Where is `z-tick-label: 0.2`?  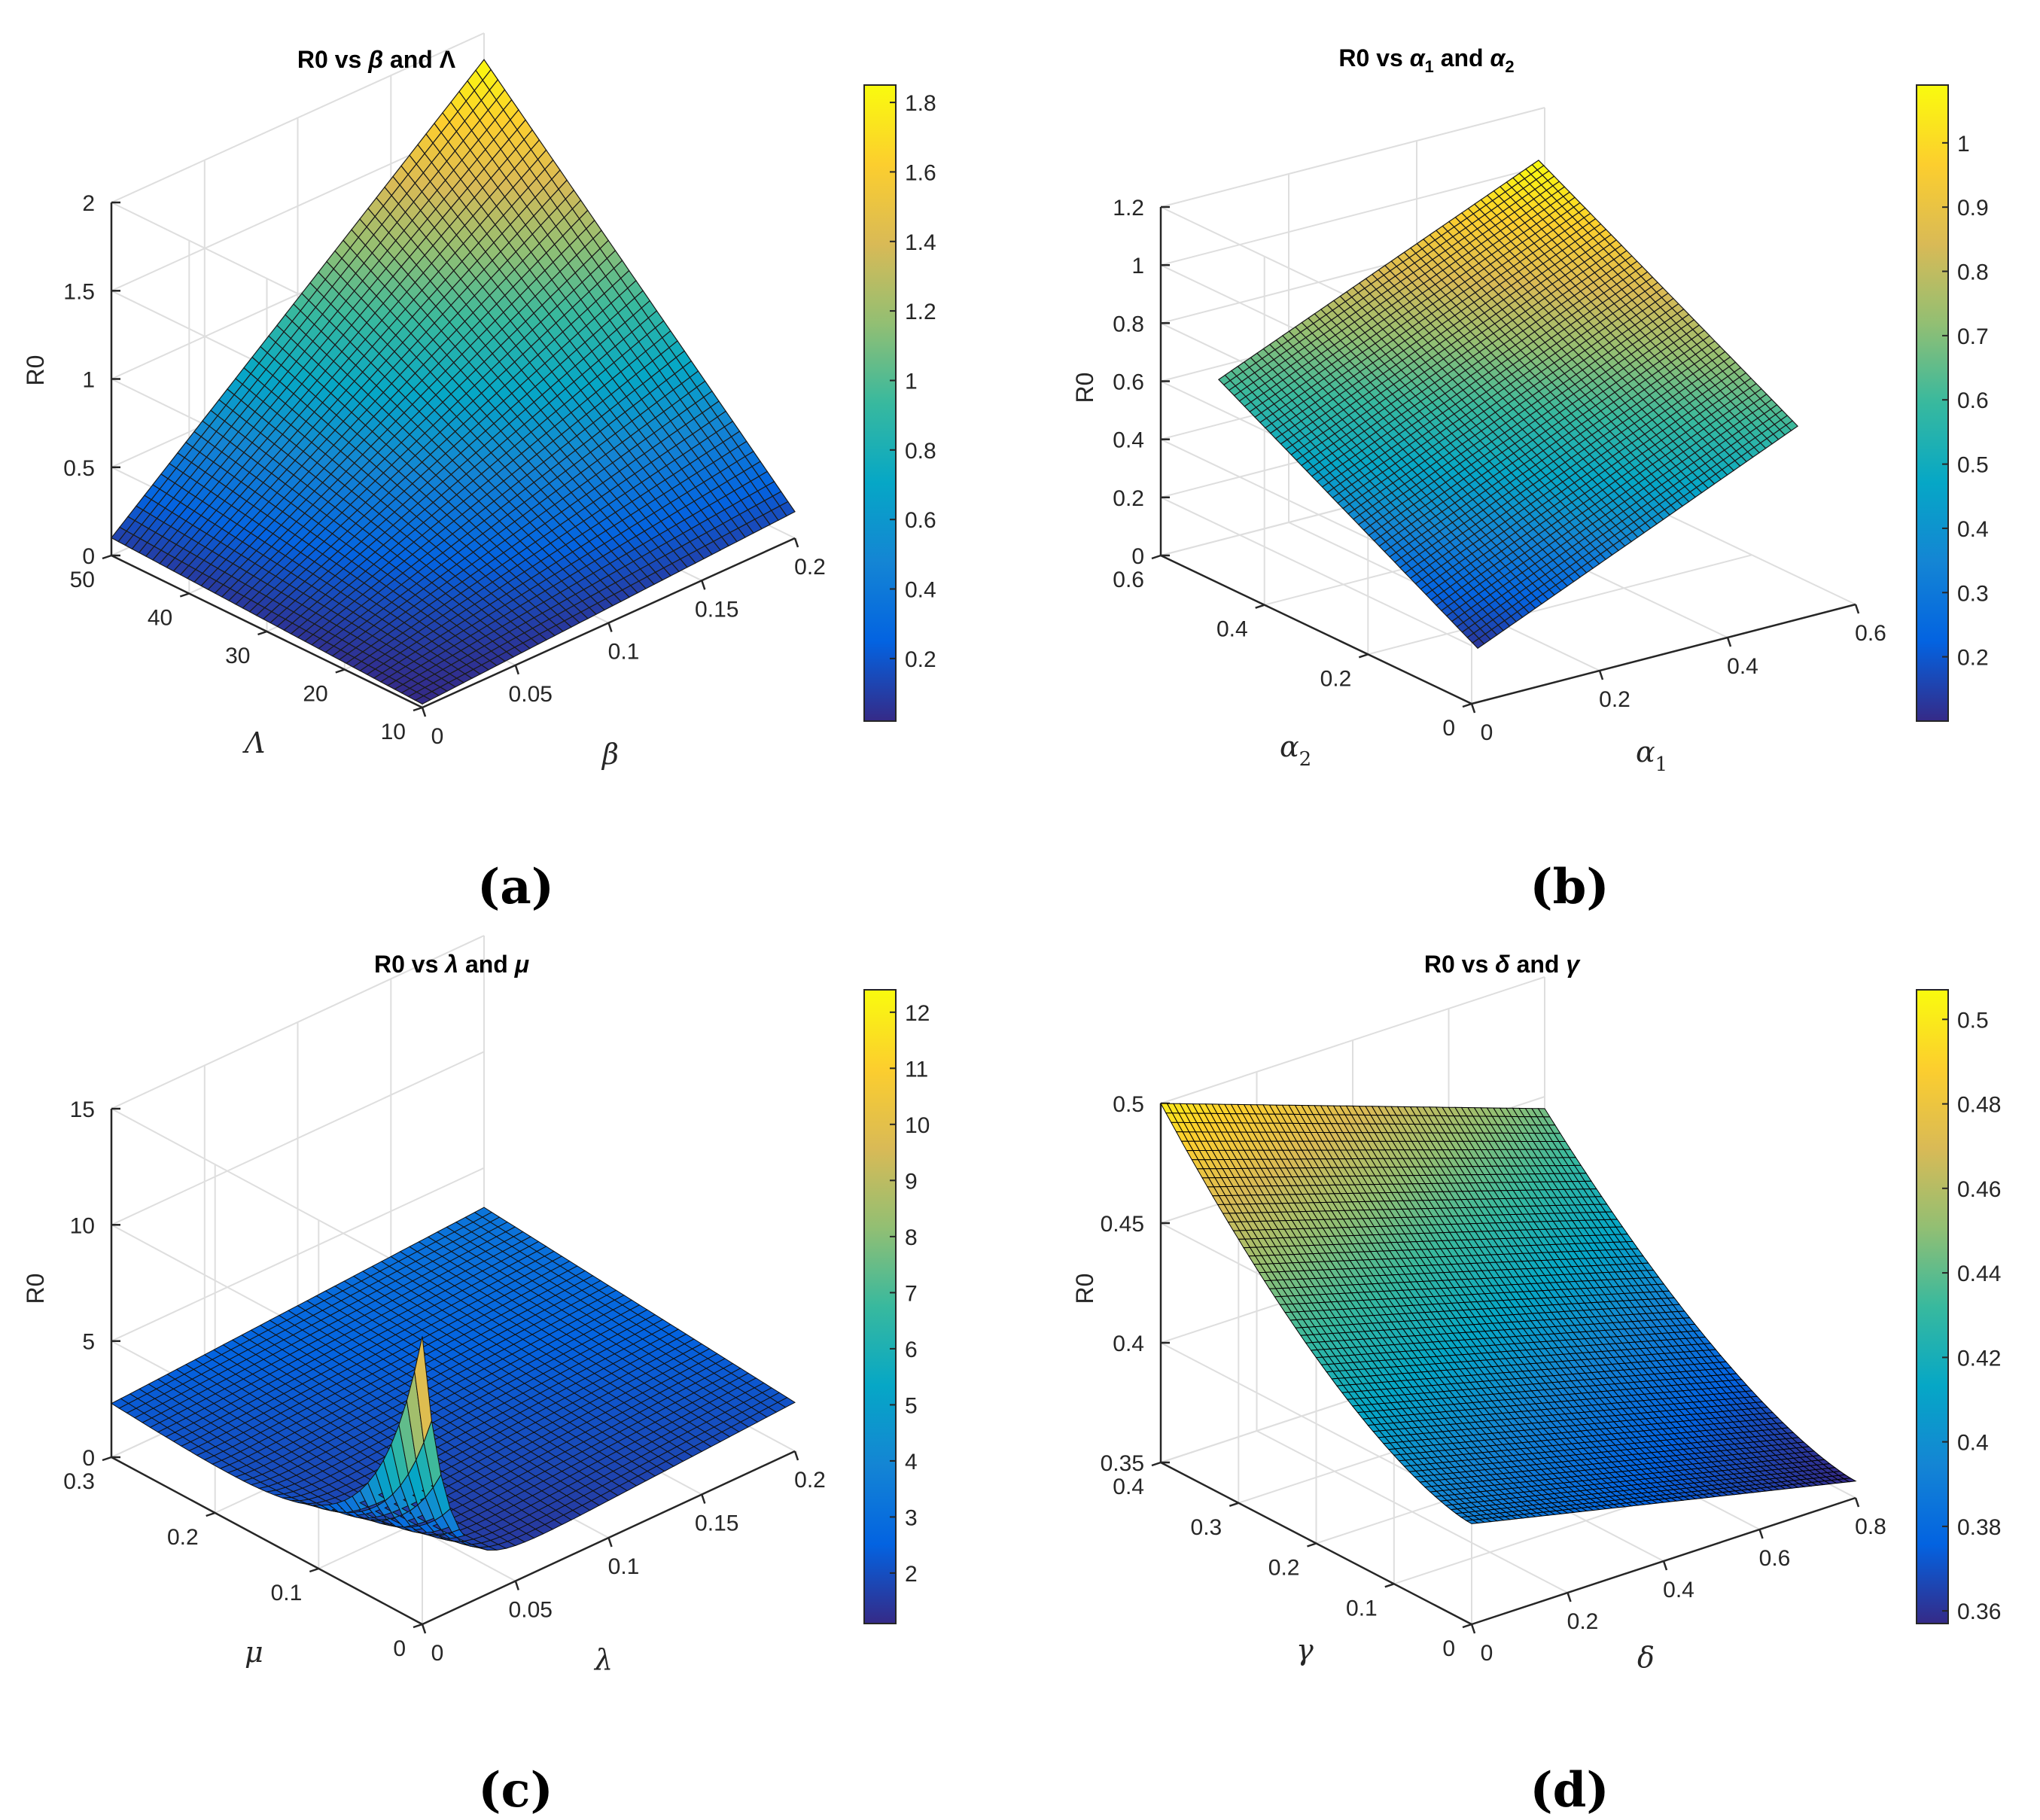
z-tick-label: 0.2 is located at coordinates (1128, 498).